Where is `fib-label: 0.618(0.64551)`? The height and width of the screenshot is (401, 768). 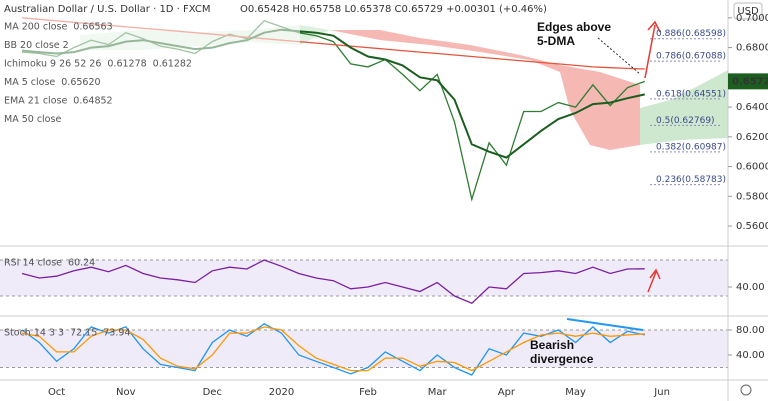 fib-label: 0.618(0.64551) is located at coordinates (691, 94).